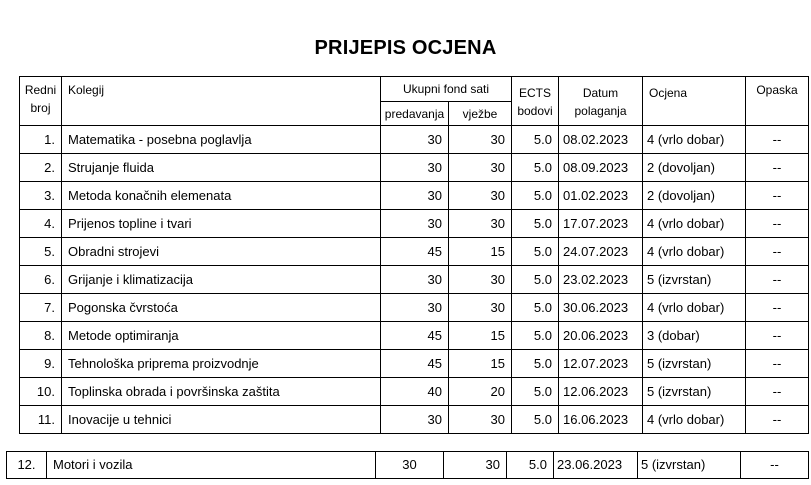 This screenshot has width=811, height=485. Describe the element at coordinates (600, 279) in the screenshot. I see `cell-date: 23.02.2023` at that location.